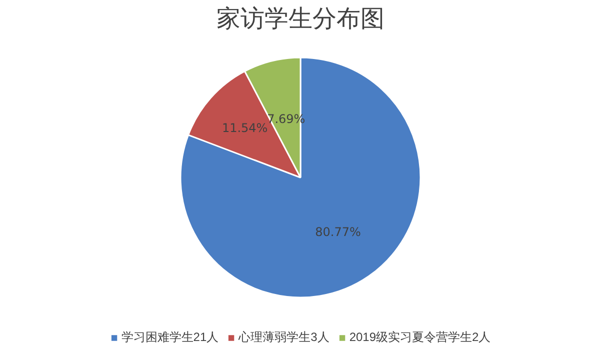 The image size is (602, 362). Describe the element at coordinates (420, 337) in the screenshot. I see `legend-label: 2019级实习夏令营学生2人` at that location.